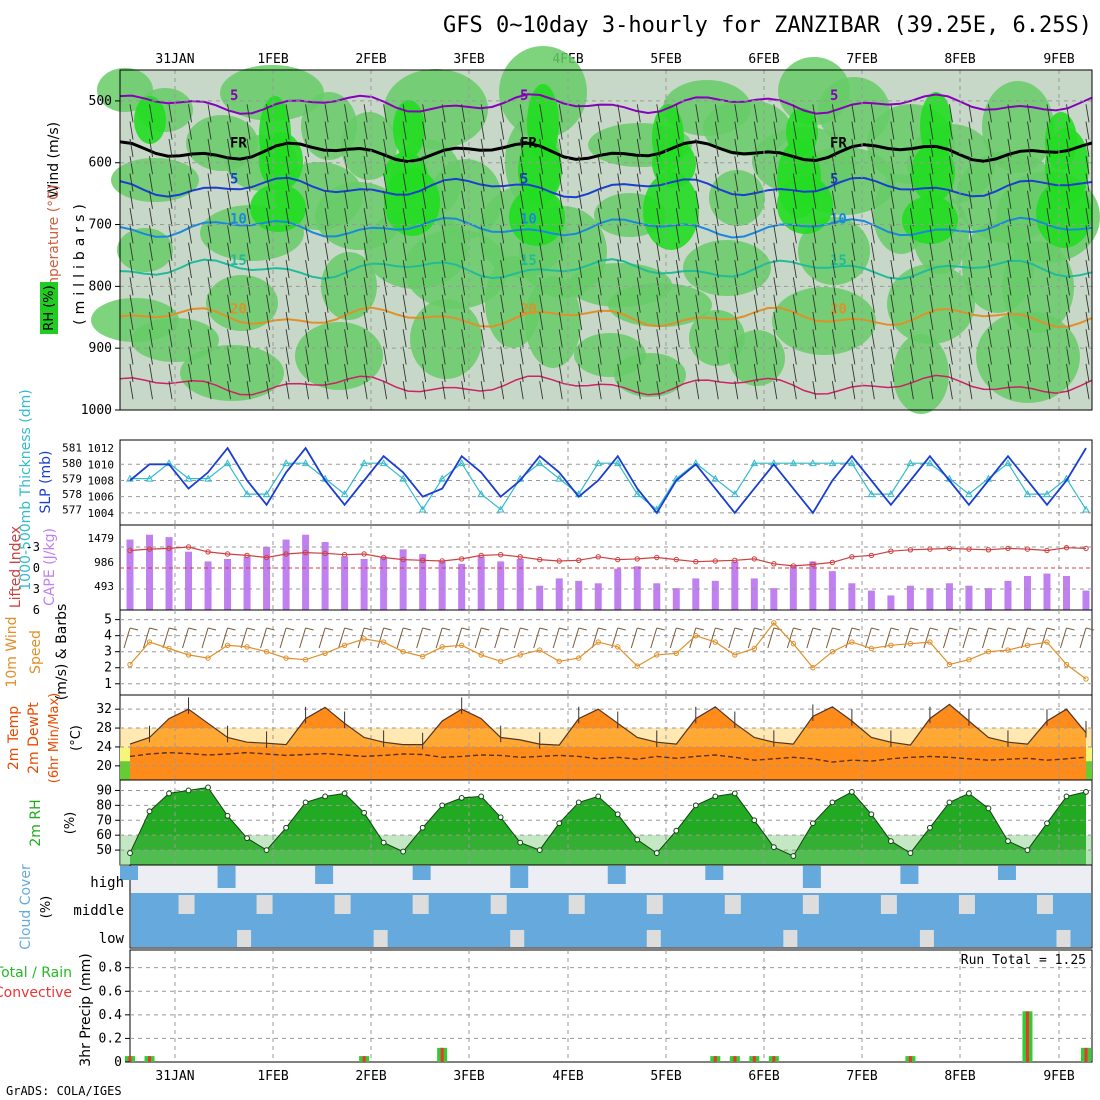  Describe the element at coordinates (96, 410) in the screenshot. I see `ptick-1000: 1000` at that location.